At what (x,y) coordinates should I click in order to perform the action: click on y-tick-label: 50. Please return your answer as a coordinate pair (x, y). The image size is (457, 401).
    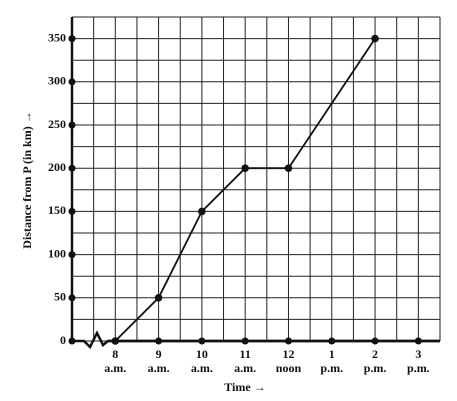
    Looking at the image, I should click on (60, 297).